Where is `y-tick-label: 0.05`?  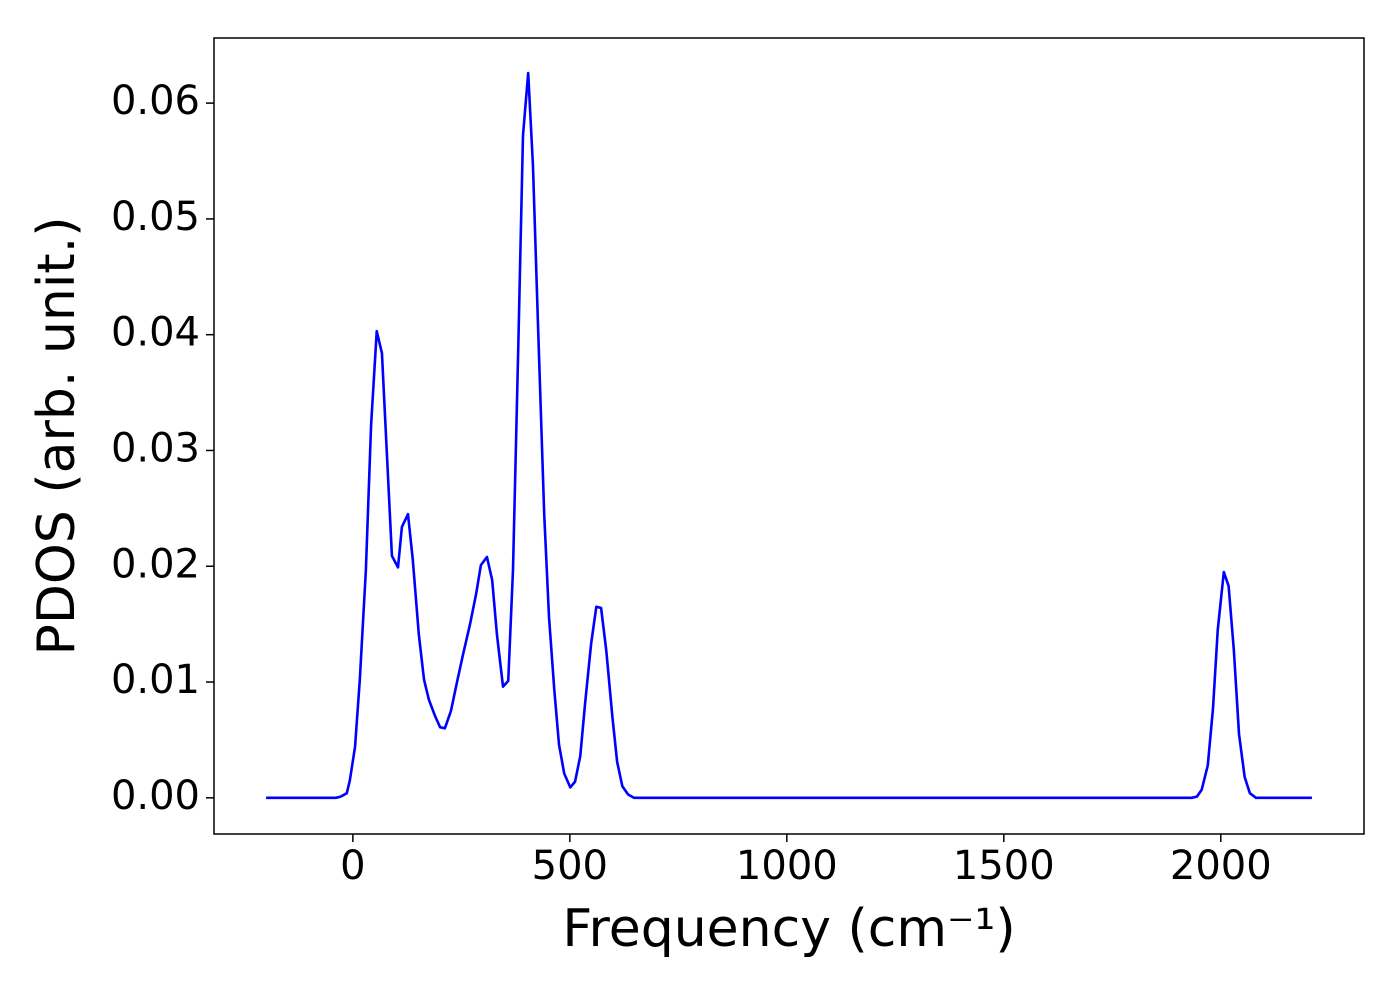
y-tick-label: 0.05 is located at coordinates (155, 217).